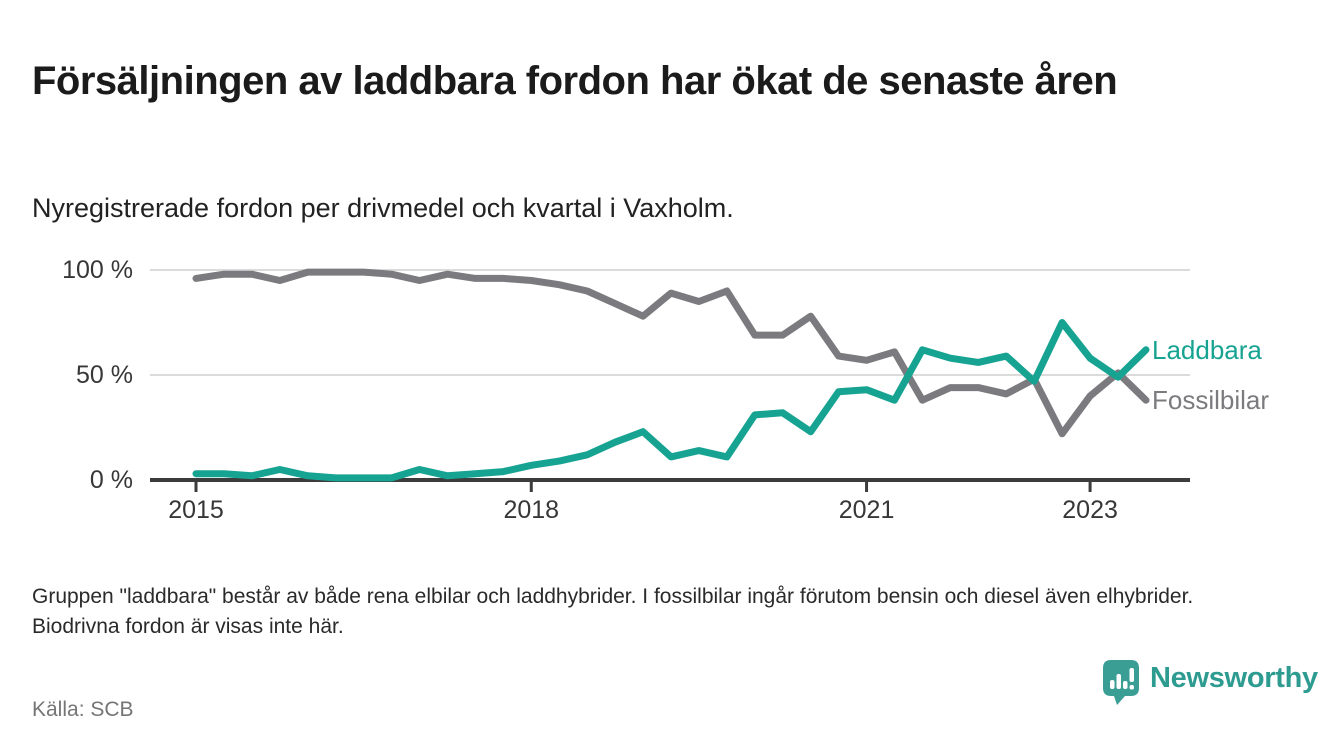 This screenshot has width=1340, height=733. I want to click on newsworthy-wordmark: Newsworthy, so click(1234, 678).